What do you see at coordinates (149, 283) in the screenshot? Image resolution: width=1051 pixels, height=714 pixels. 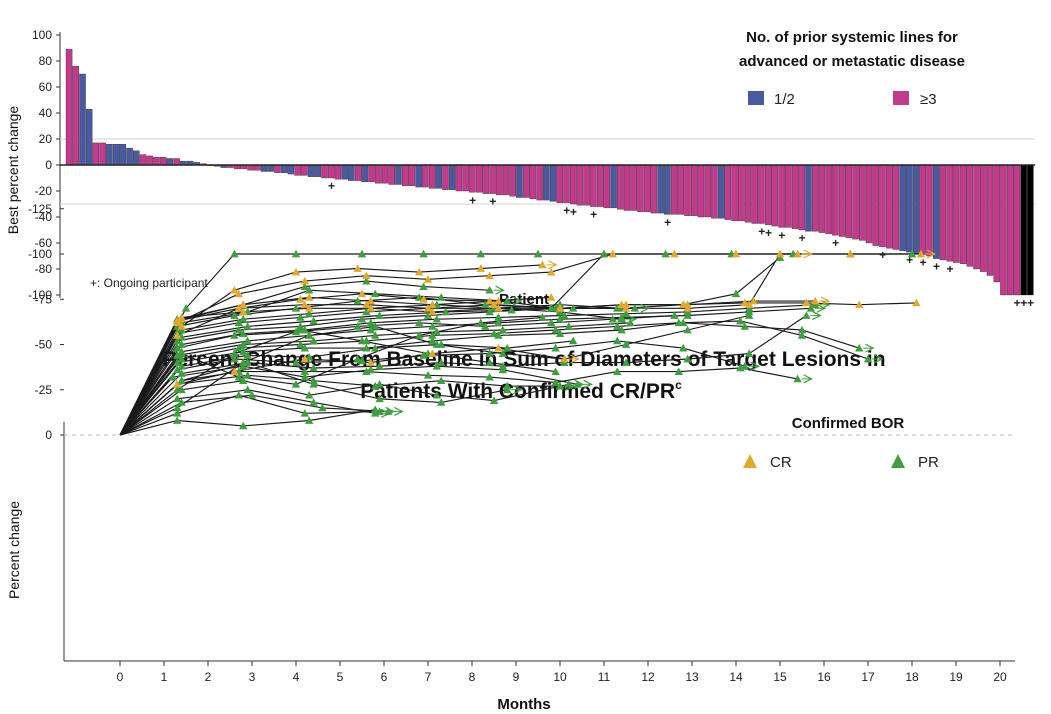 I see `waterfall-annotation: +: Ongoing participant` at bounding box center [149, 283].